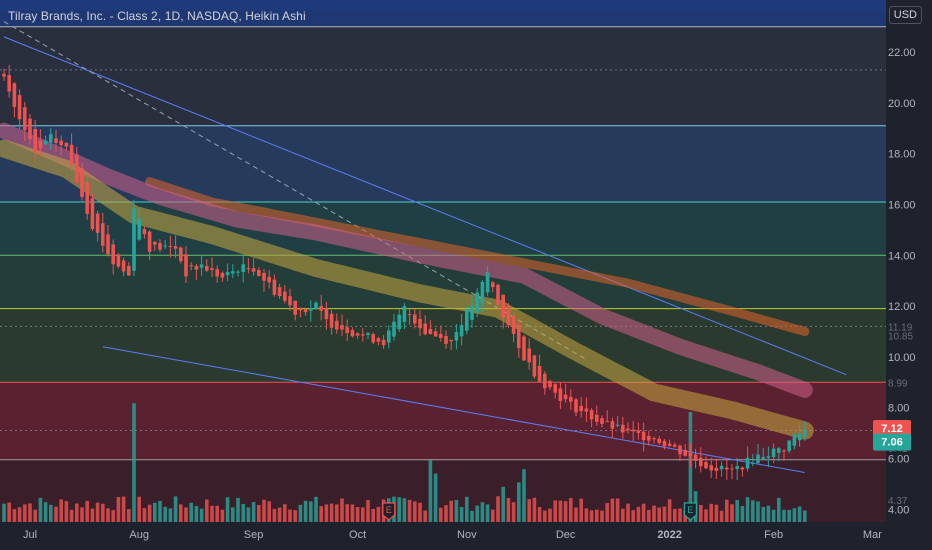 The height and width of the screenshot is (550, 932). Describe the element at coordinates (898, 409) in the screenshot. I see `y-tick-label: 8.00` at that location.